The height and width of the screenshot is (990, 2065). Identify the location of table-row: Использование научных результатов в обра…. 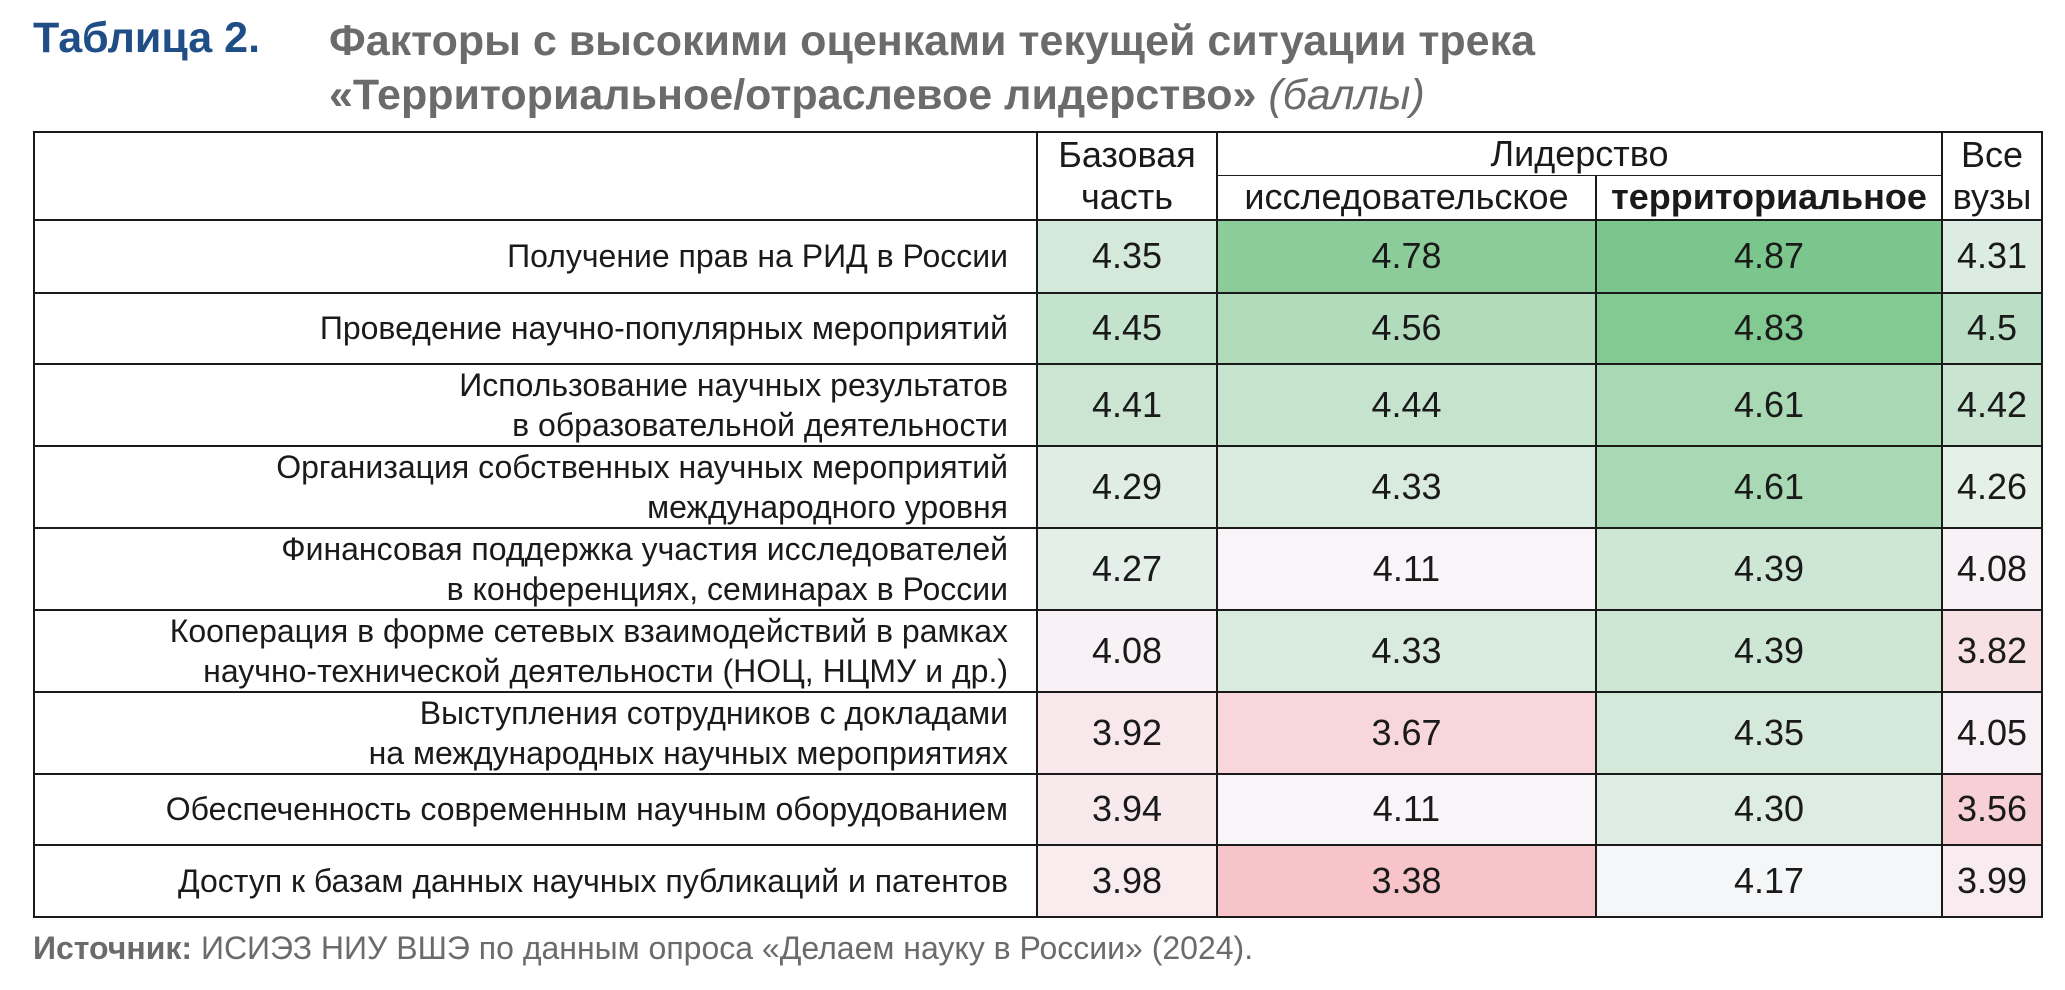
(1038, 404).